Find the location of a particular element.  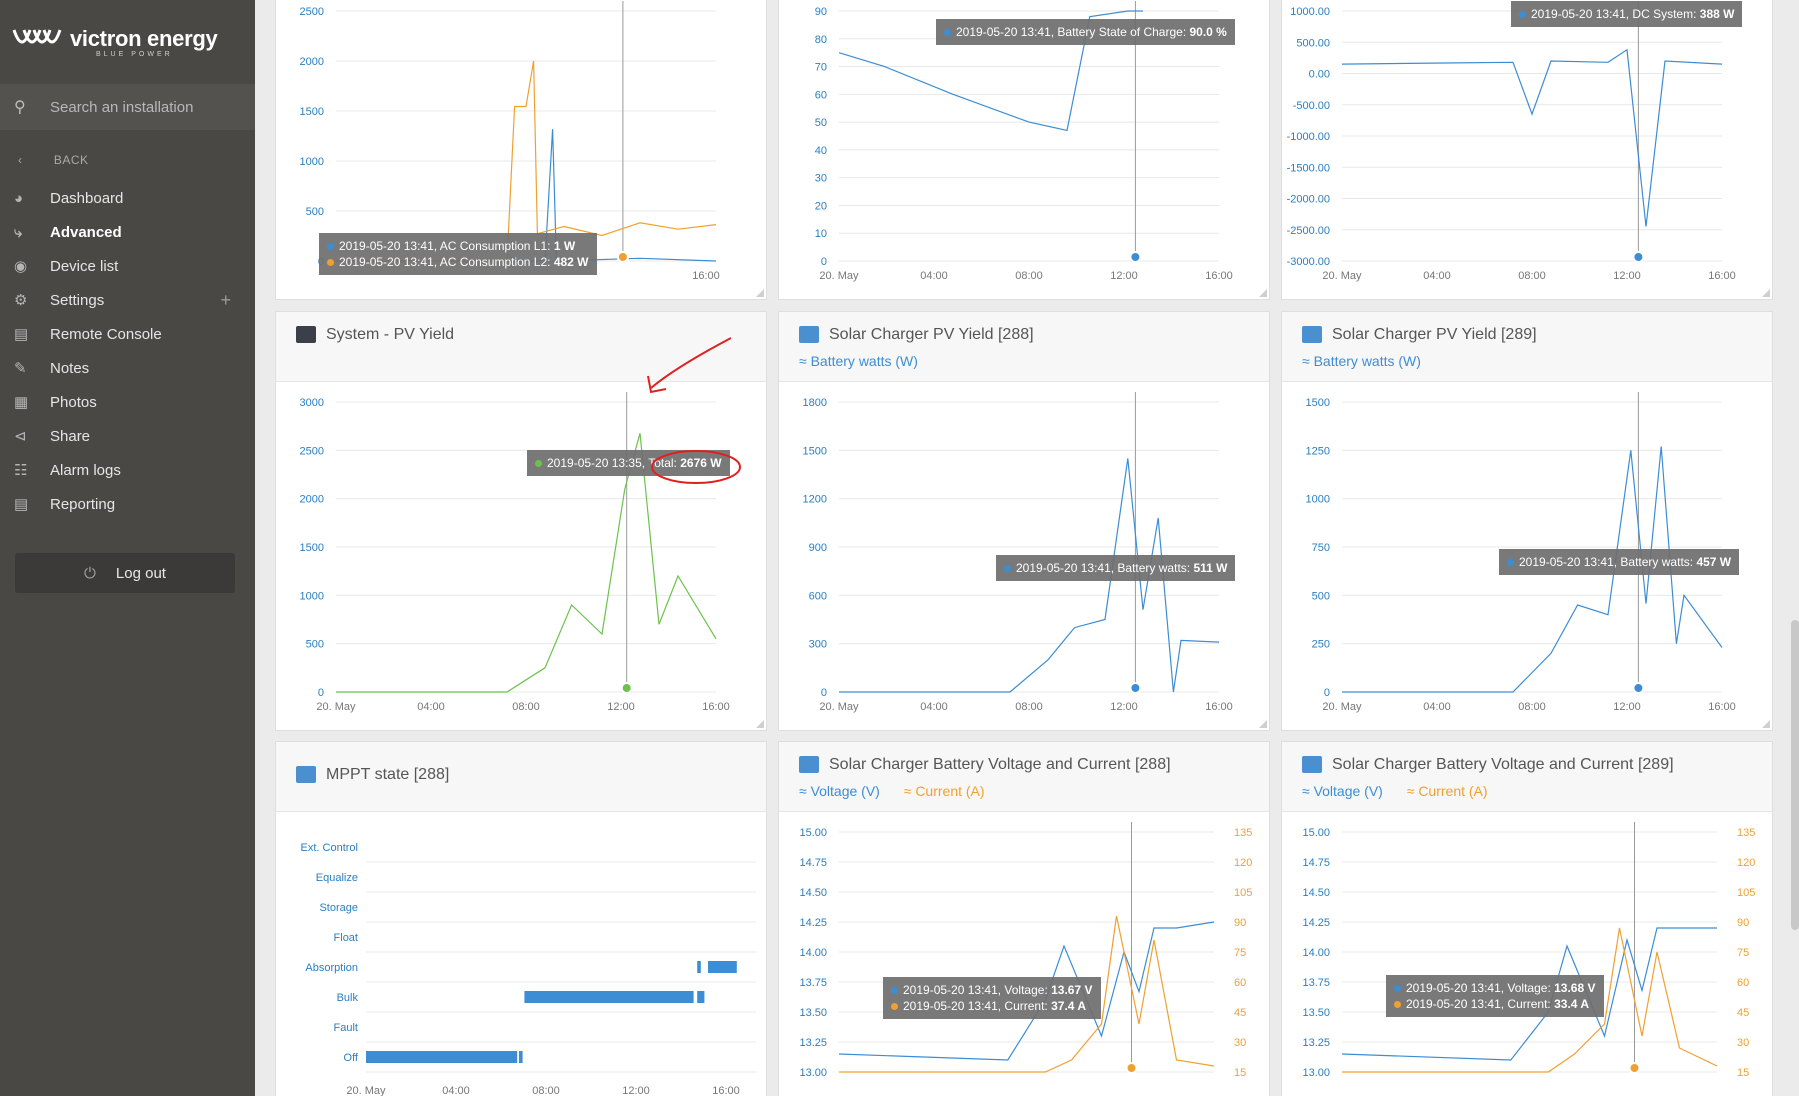

series-line is located at coordinates (1529, 994).